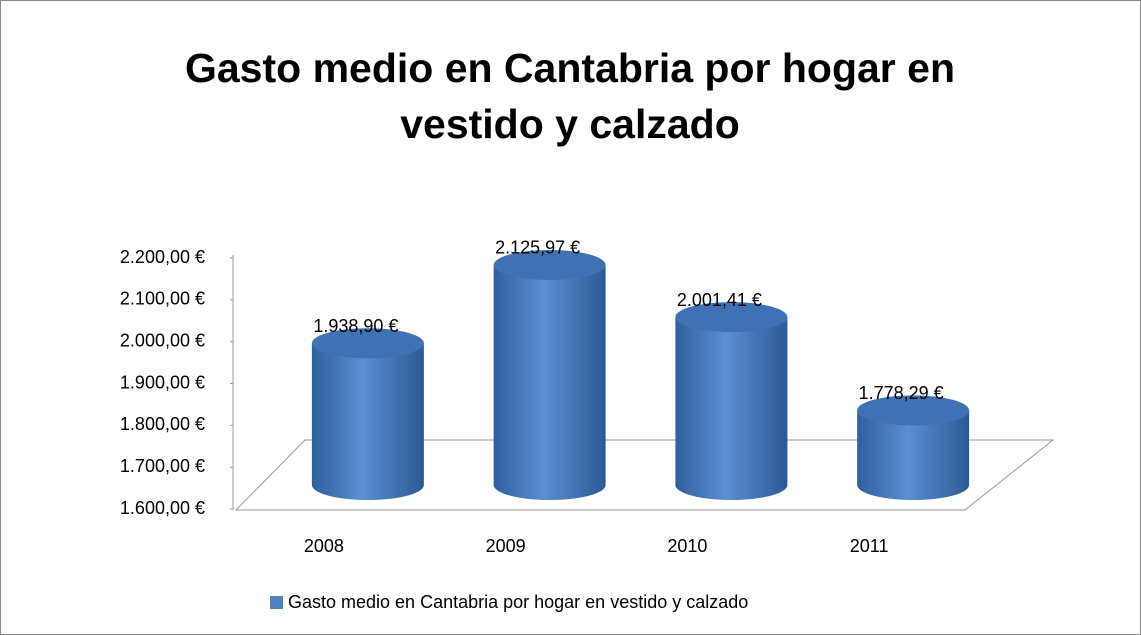  I want to click on y-tick-label: 2.000,00 €, so click(162, 340).